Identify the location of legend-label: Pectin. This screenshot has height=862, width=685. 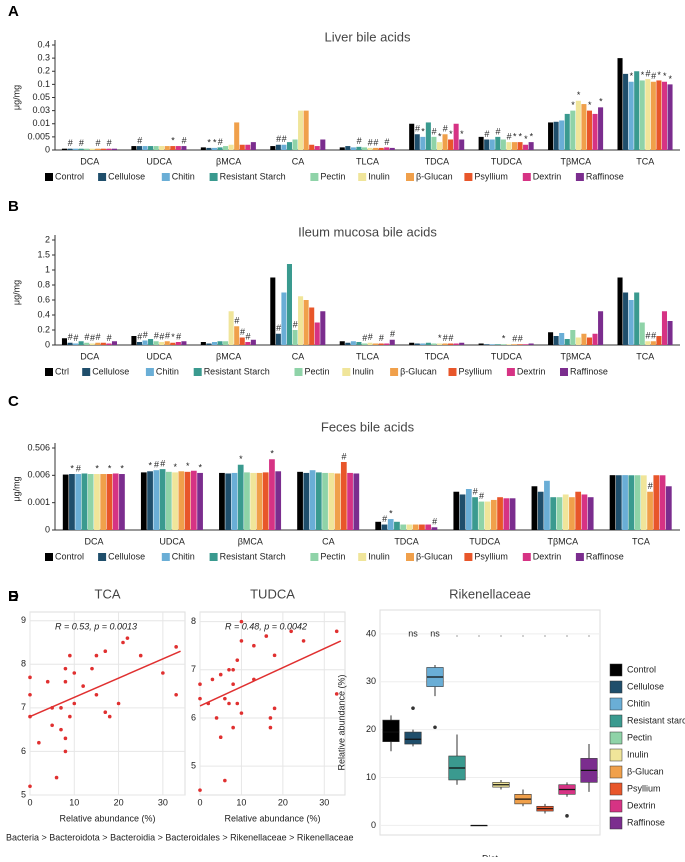
(332, 556).